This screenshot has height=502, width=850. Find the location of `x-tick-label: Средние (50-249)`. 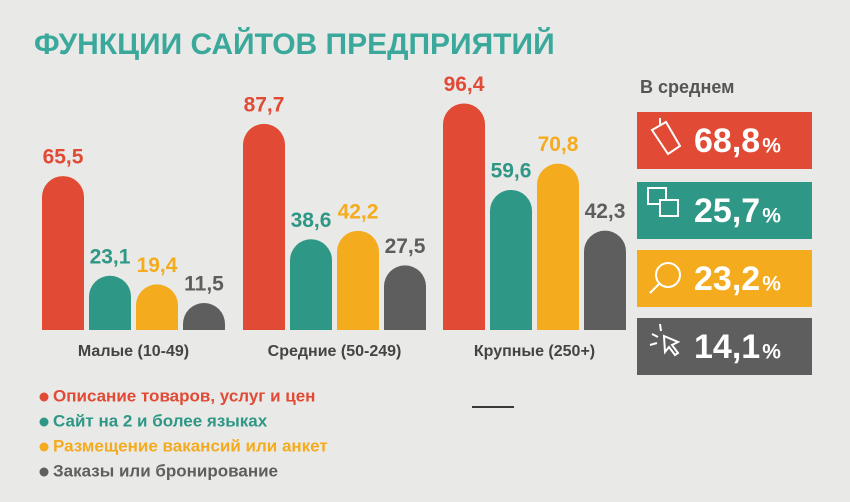

x-tick-label: Средние (50-249) is located at coordinates (335, 351).